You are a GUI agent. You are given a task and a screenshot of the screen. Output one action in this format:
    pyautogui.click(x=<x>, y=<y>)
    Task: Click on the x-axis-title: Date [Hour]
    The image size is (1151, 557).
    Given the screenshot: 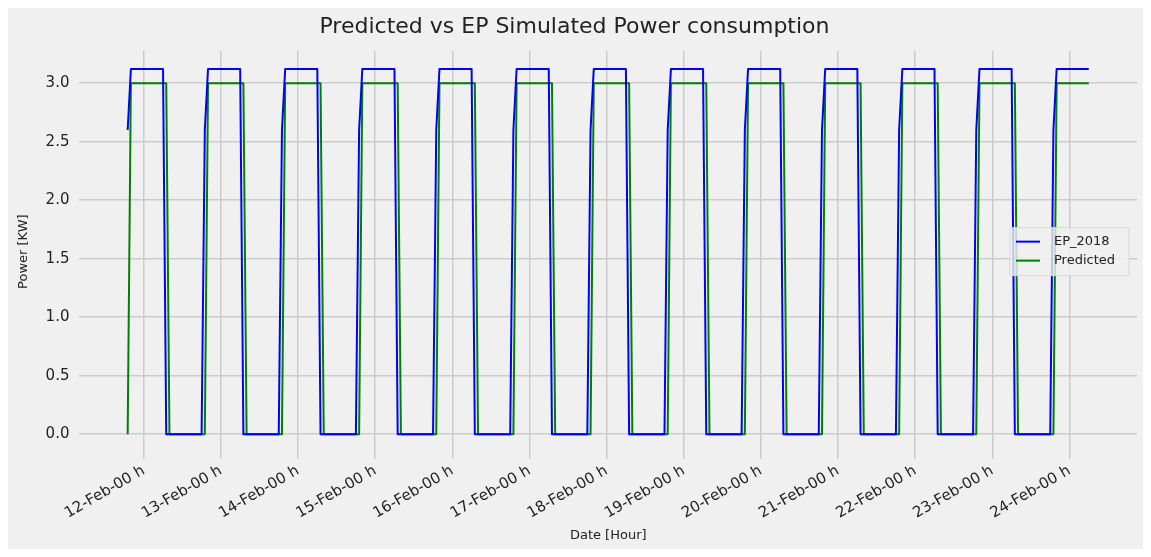 What is the action you would take?
    pyautogui.click(x=608, y=534)
    